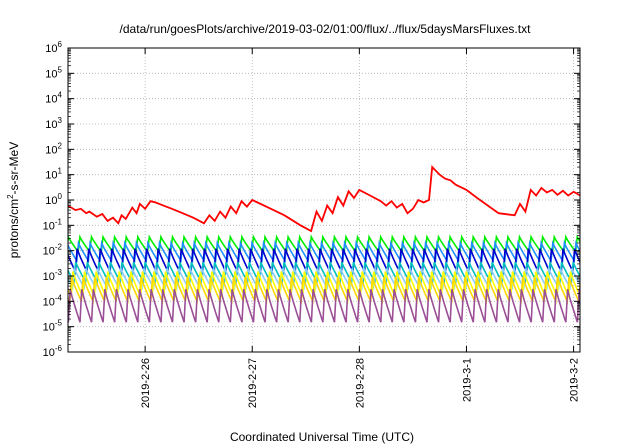 This screenshot has width=640, height=448. I want to click on y-axis-label-prefix: protons/cm, so click(14, 228).